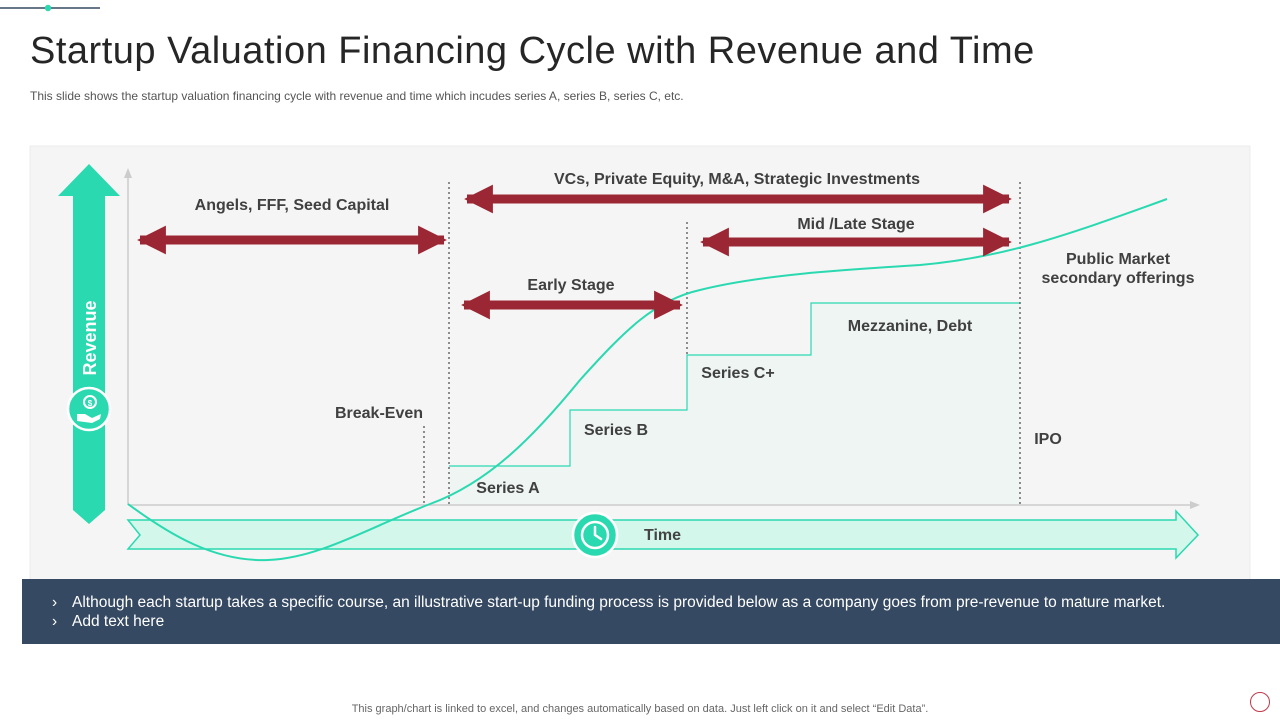 The image size is (1280, 720). Describe the element at coordinates (595, 535) in the screenshot. I see `clock-icon` at that location.